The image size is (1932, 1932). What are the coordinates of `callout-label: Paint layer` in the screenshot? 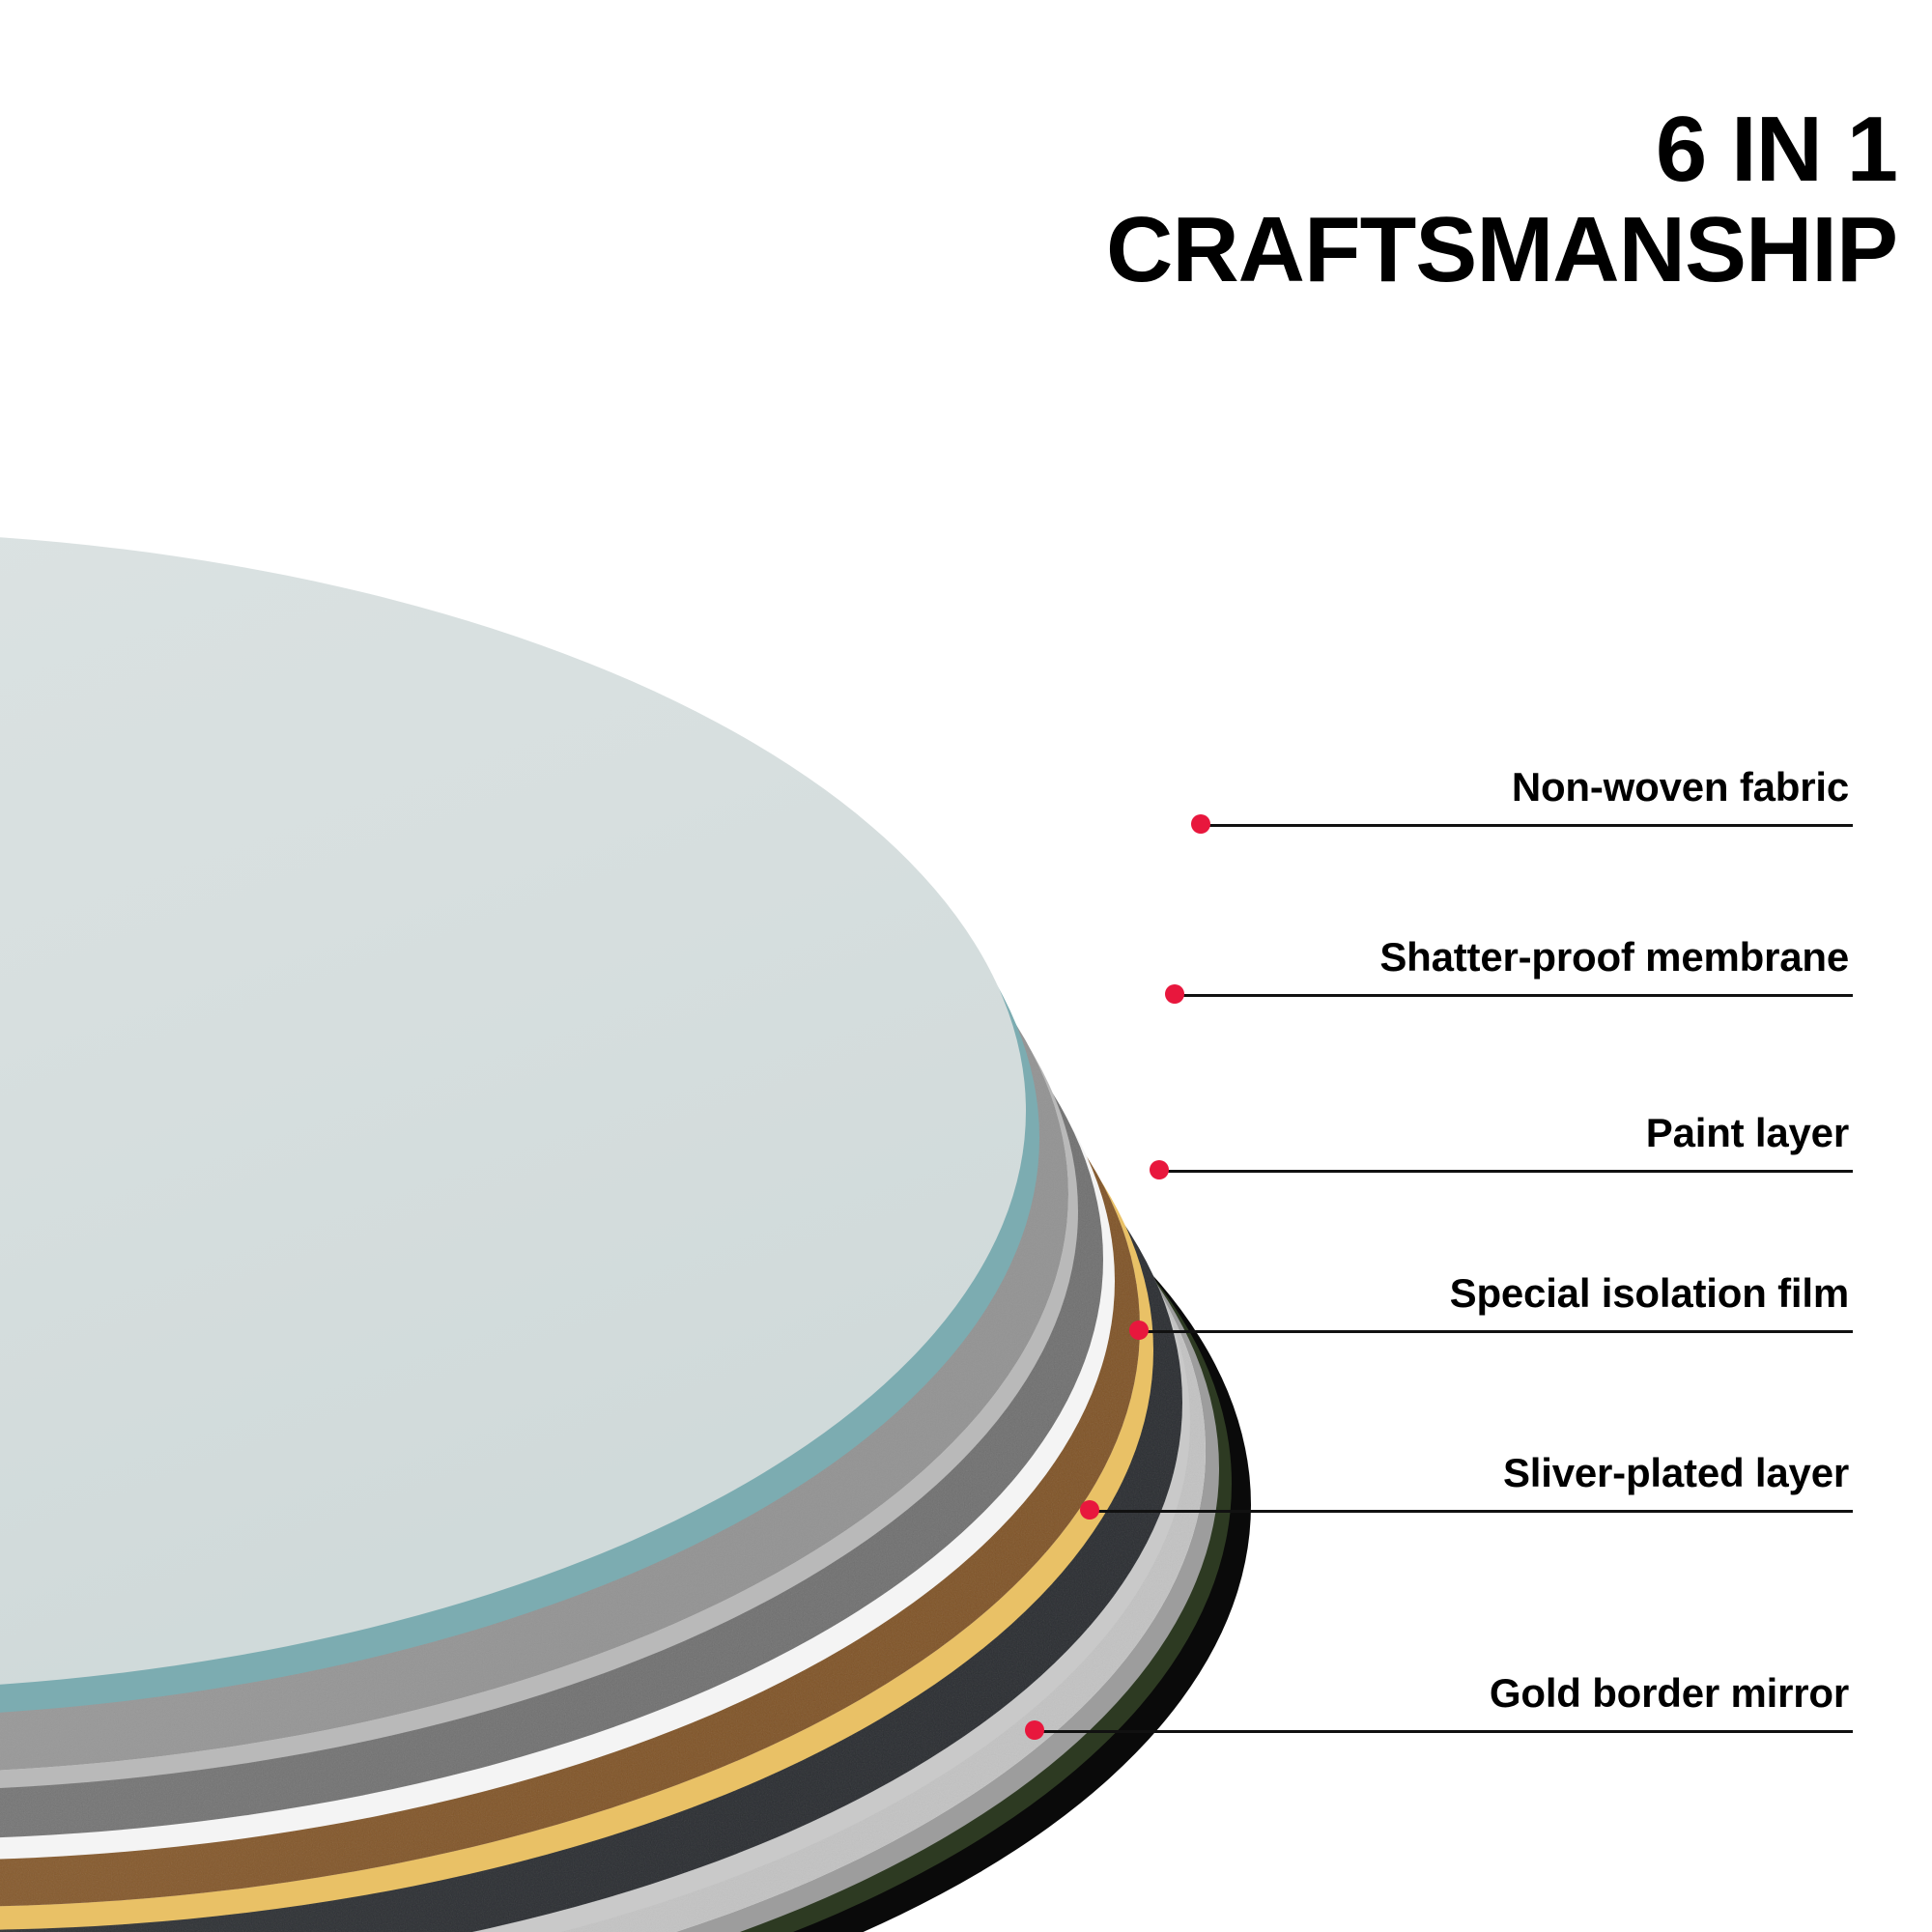 It's located at (1747, 1132).